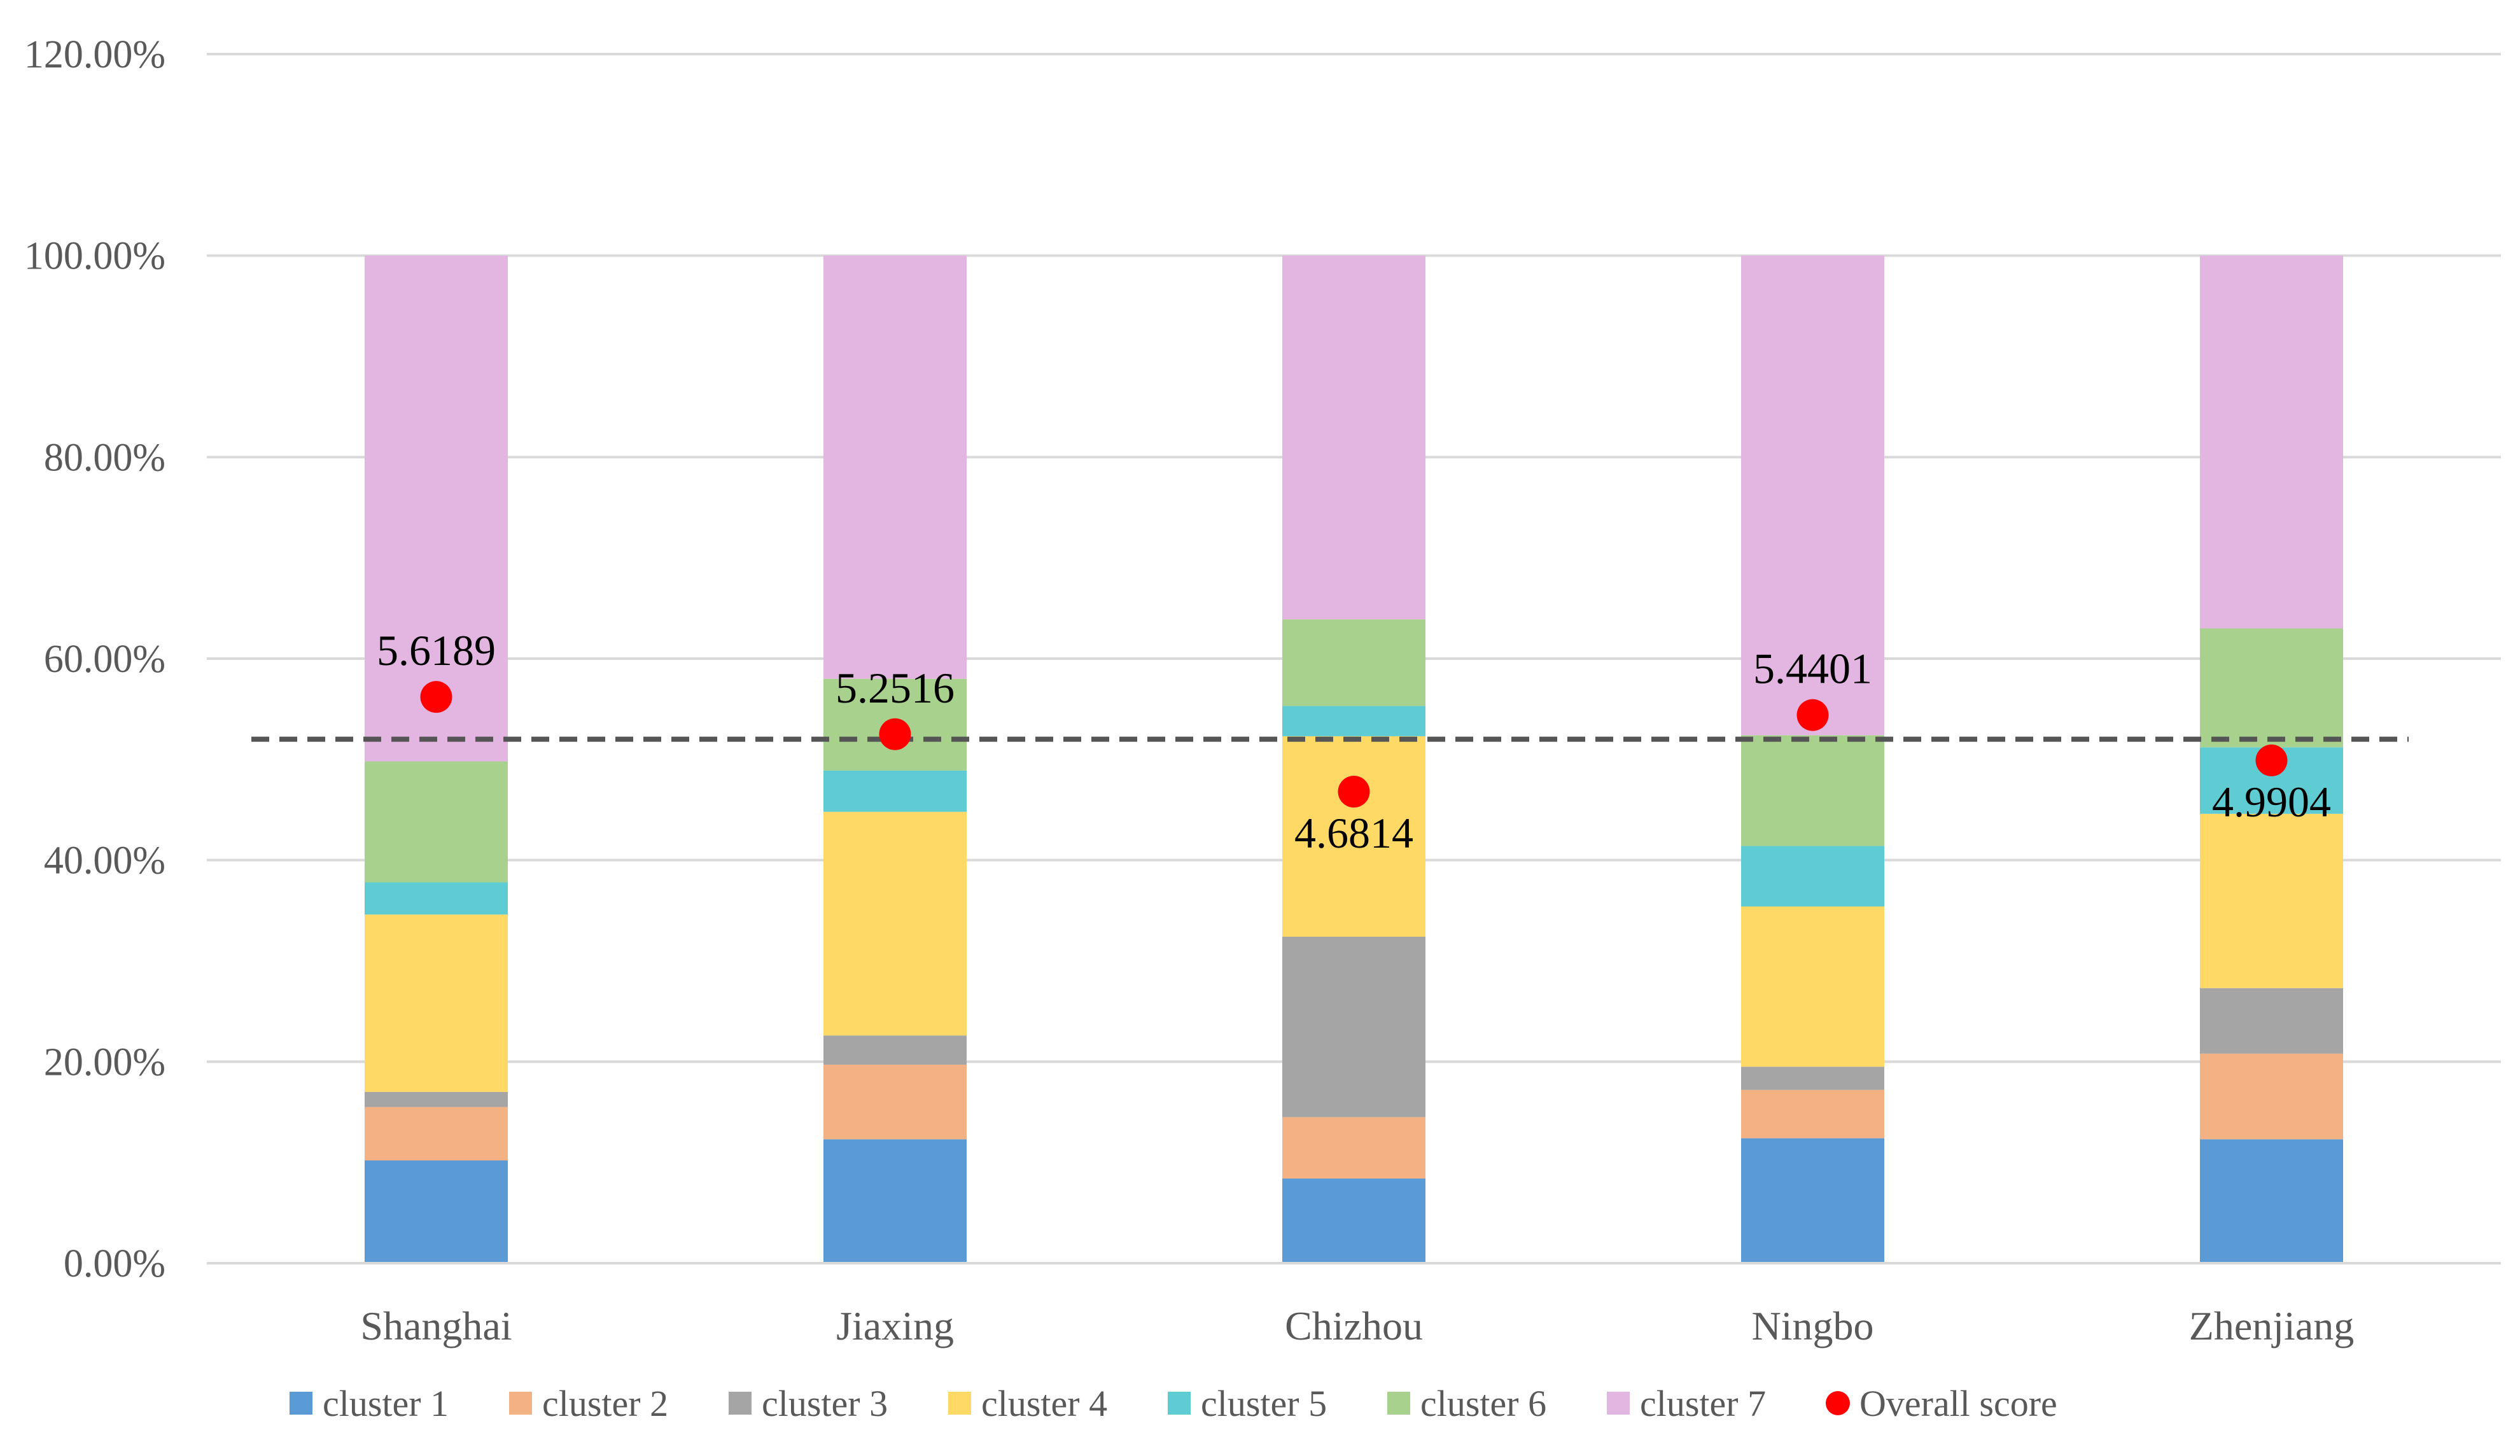 This screenshot has height=1456, width=2520. Describe the element at coordinates (436, 1134) in the screenshot. I see `bar-segment-cluster-2-shanghai` at that location.